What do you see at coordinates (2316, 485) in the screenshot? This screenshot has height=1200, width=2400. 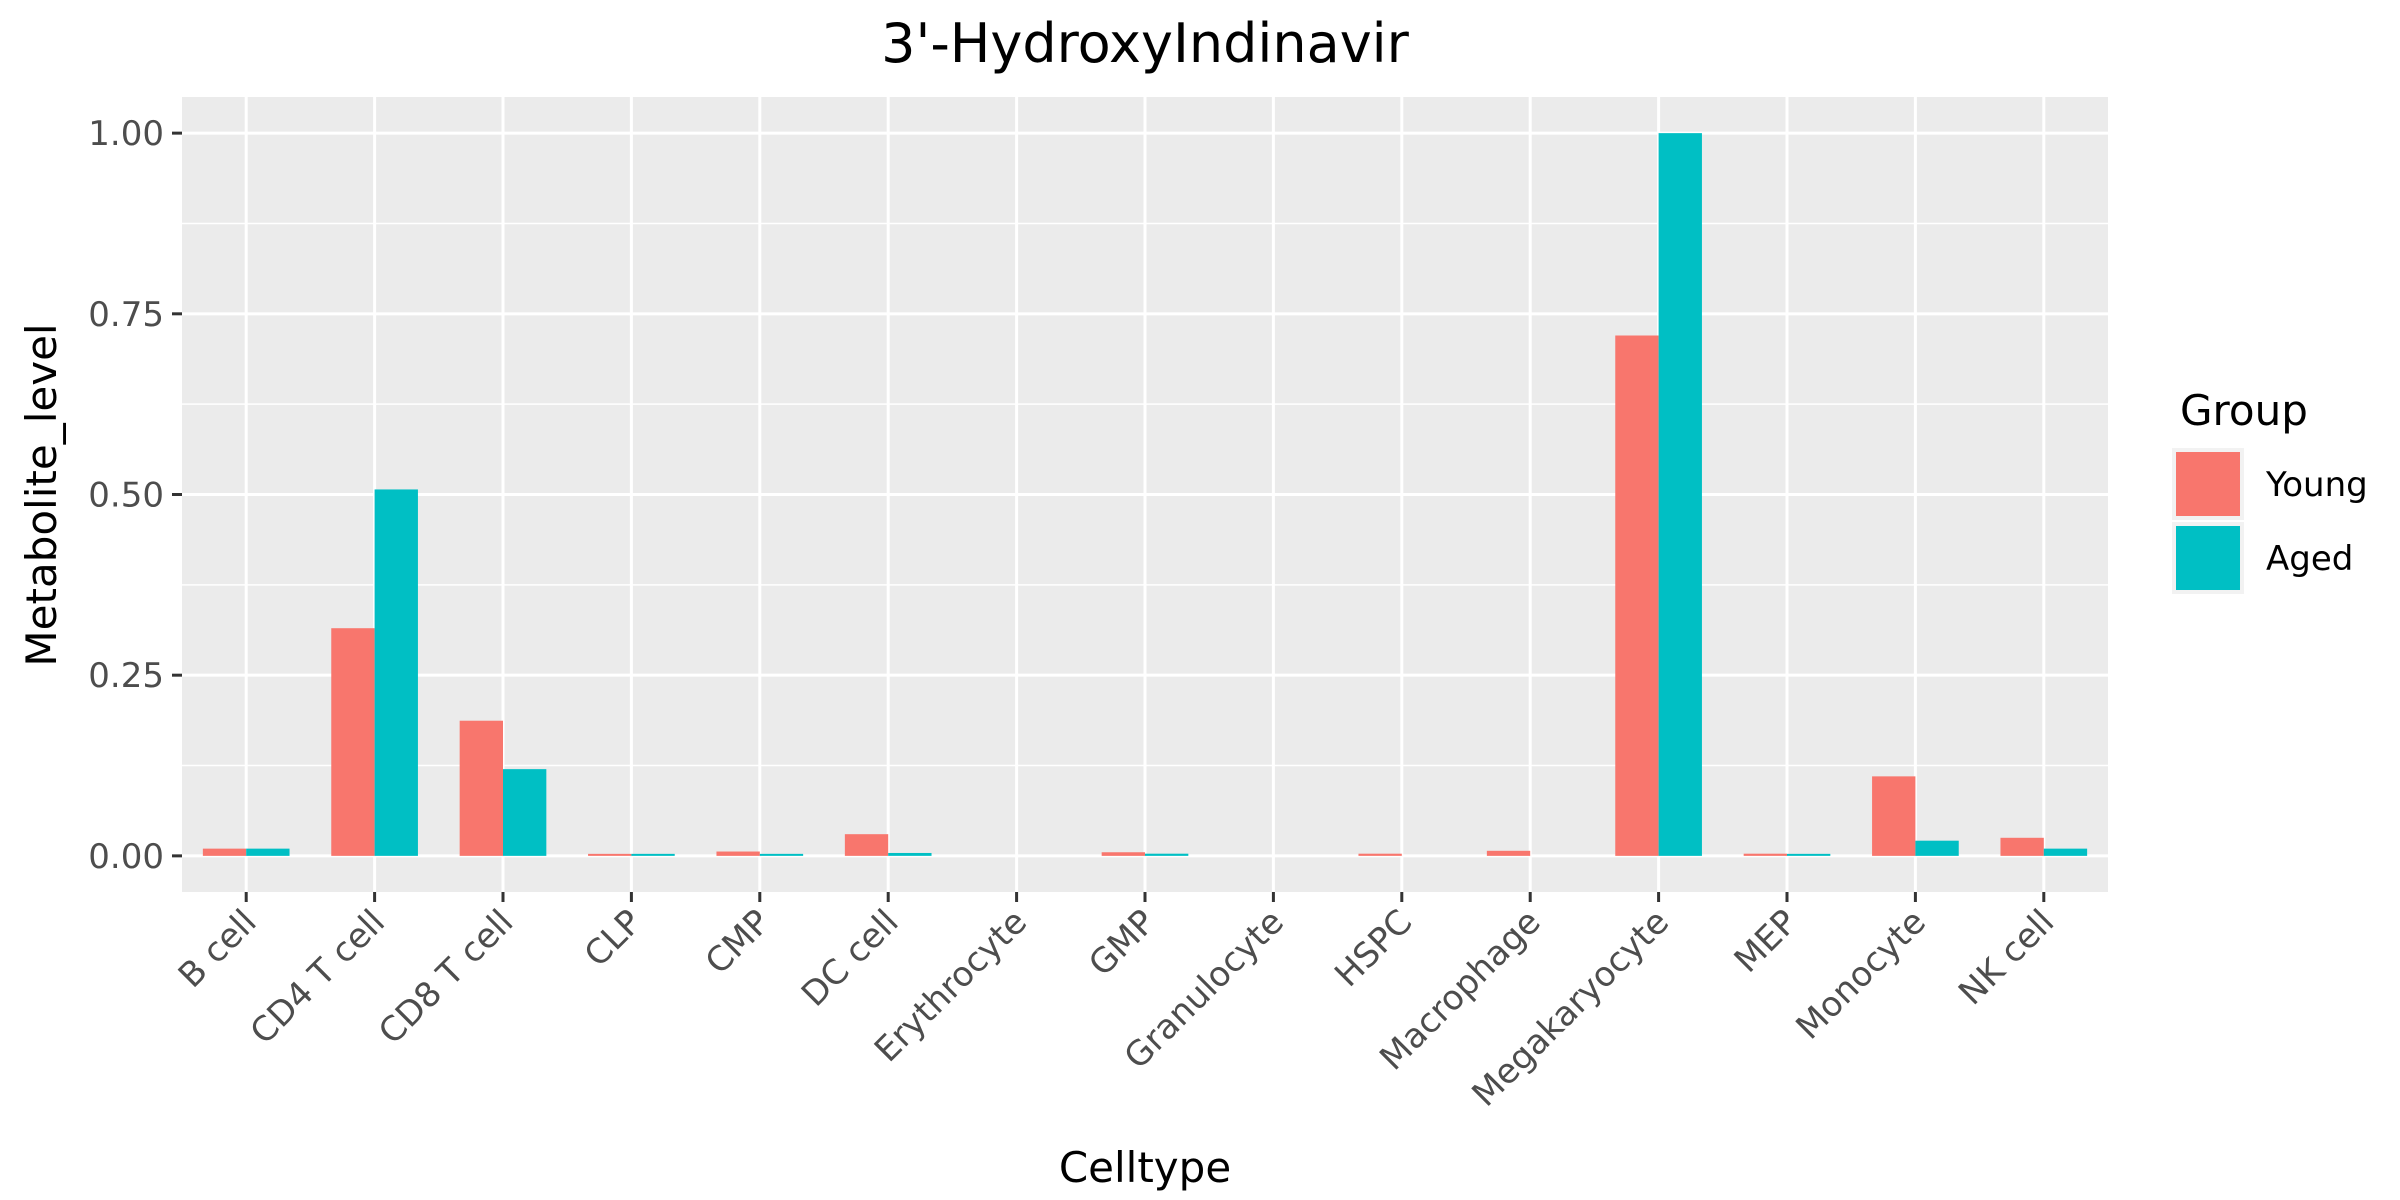 I see `legend-label-young: Young` at bounding box center [2316, 485].